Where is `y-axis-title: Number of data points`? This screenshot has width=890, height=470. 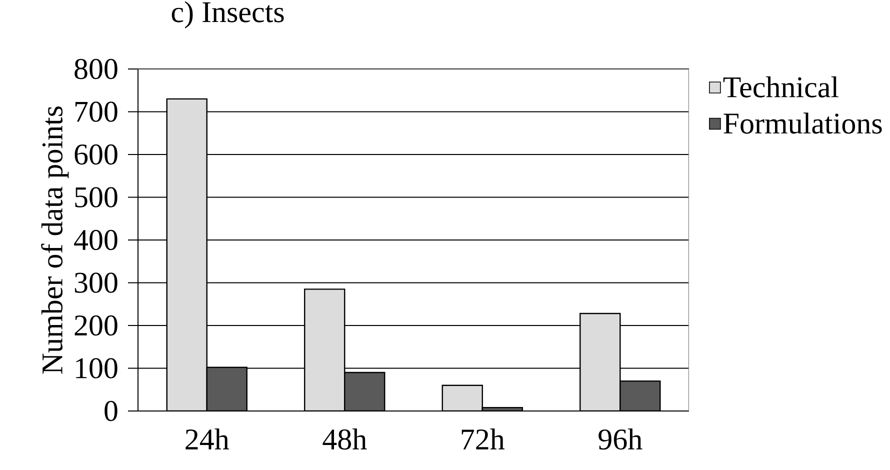 y-axis-title: Number of data points is located at coordinates (55, 240).